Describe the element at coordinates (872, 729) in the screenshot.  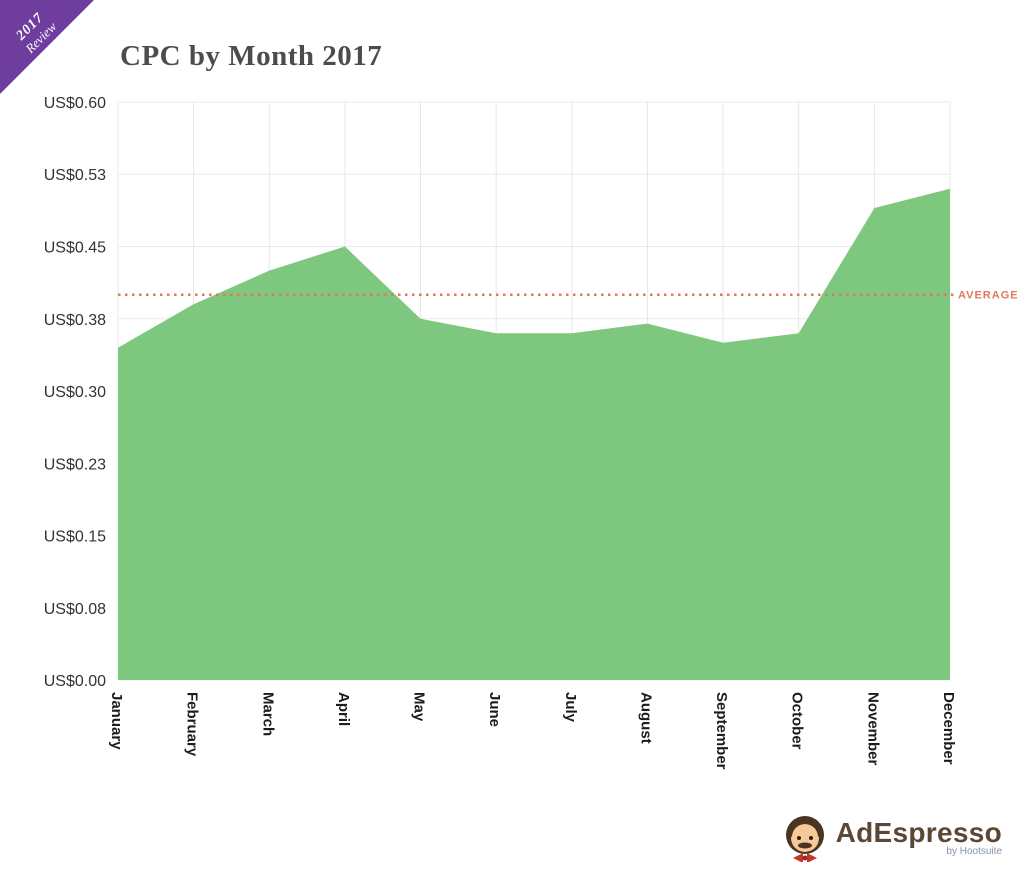
I see `svg-text: November` at that location.